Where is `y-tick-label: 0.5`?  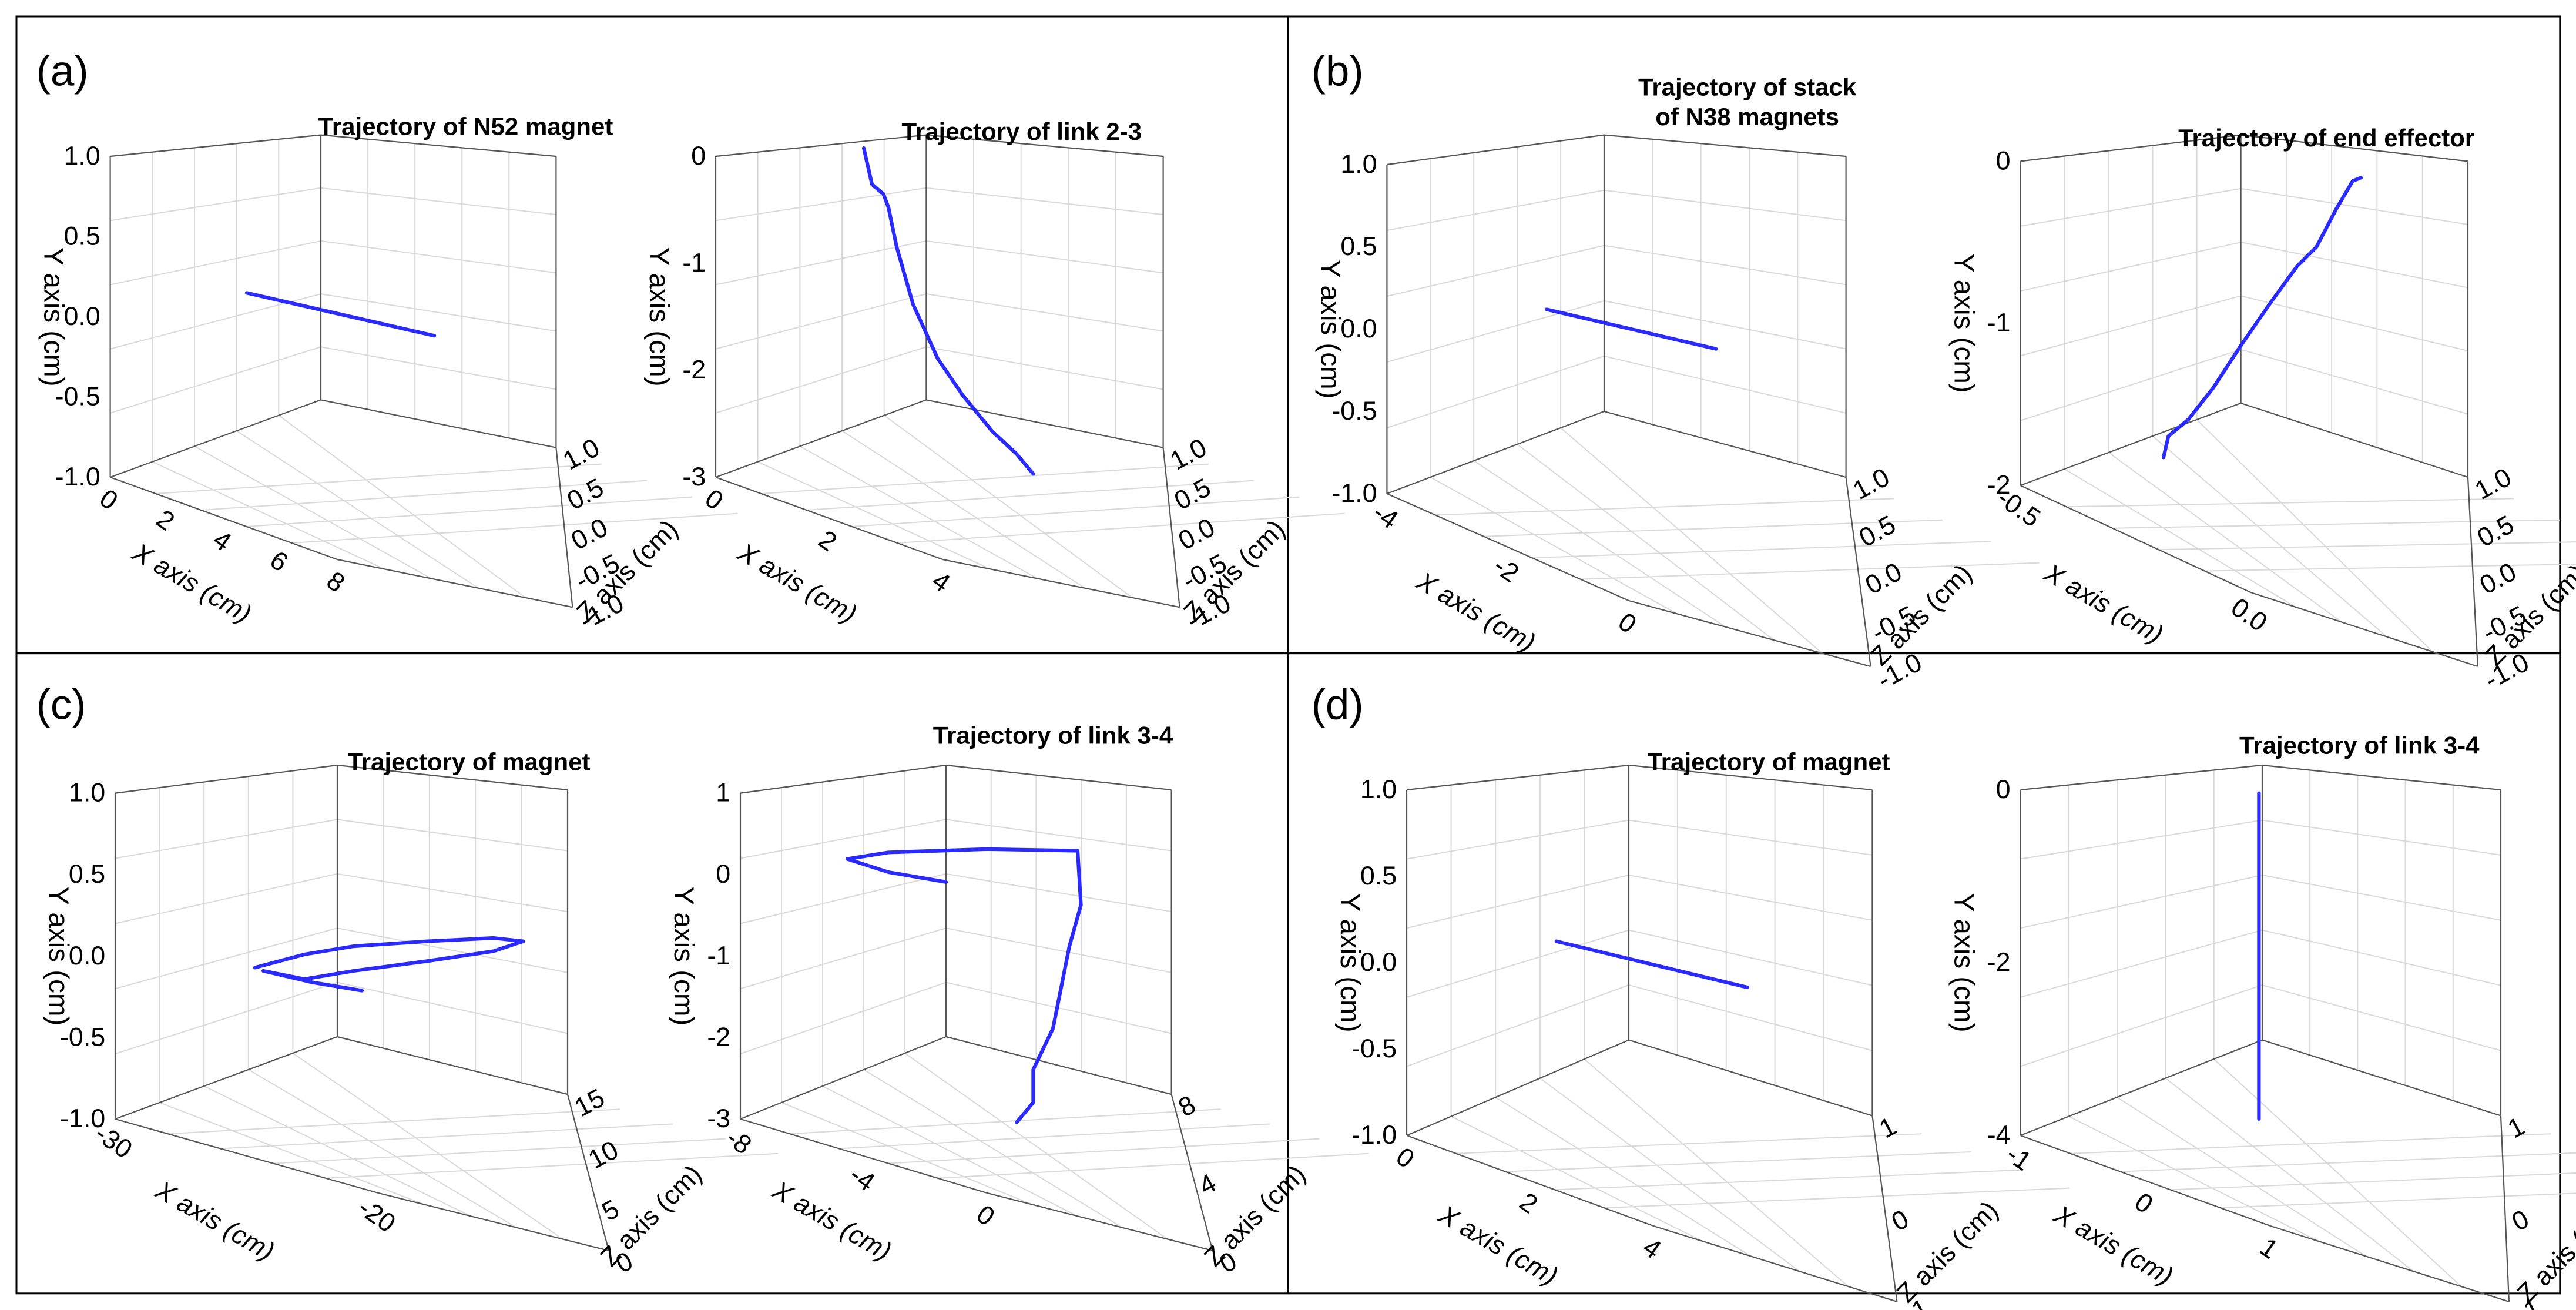
y-tick-label: 0.5 is located at coordinates (1378, 875).